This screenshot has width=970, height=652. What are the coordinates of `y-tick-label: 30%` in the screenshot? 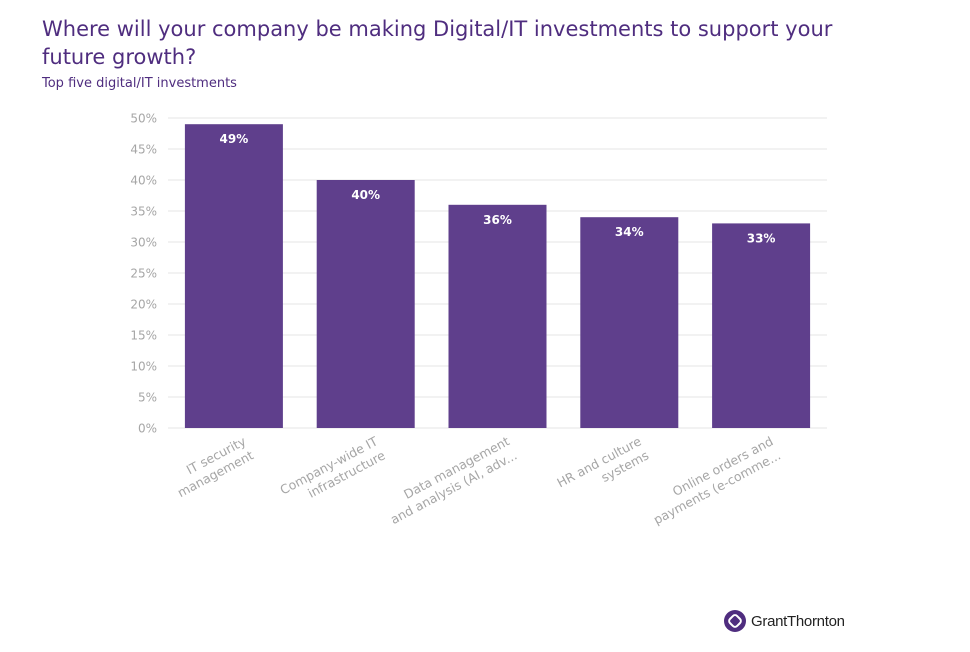 It's located at (143, 243).